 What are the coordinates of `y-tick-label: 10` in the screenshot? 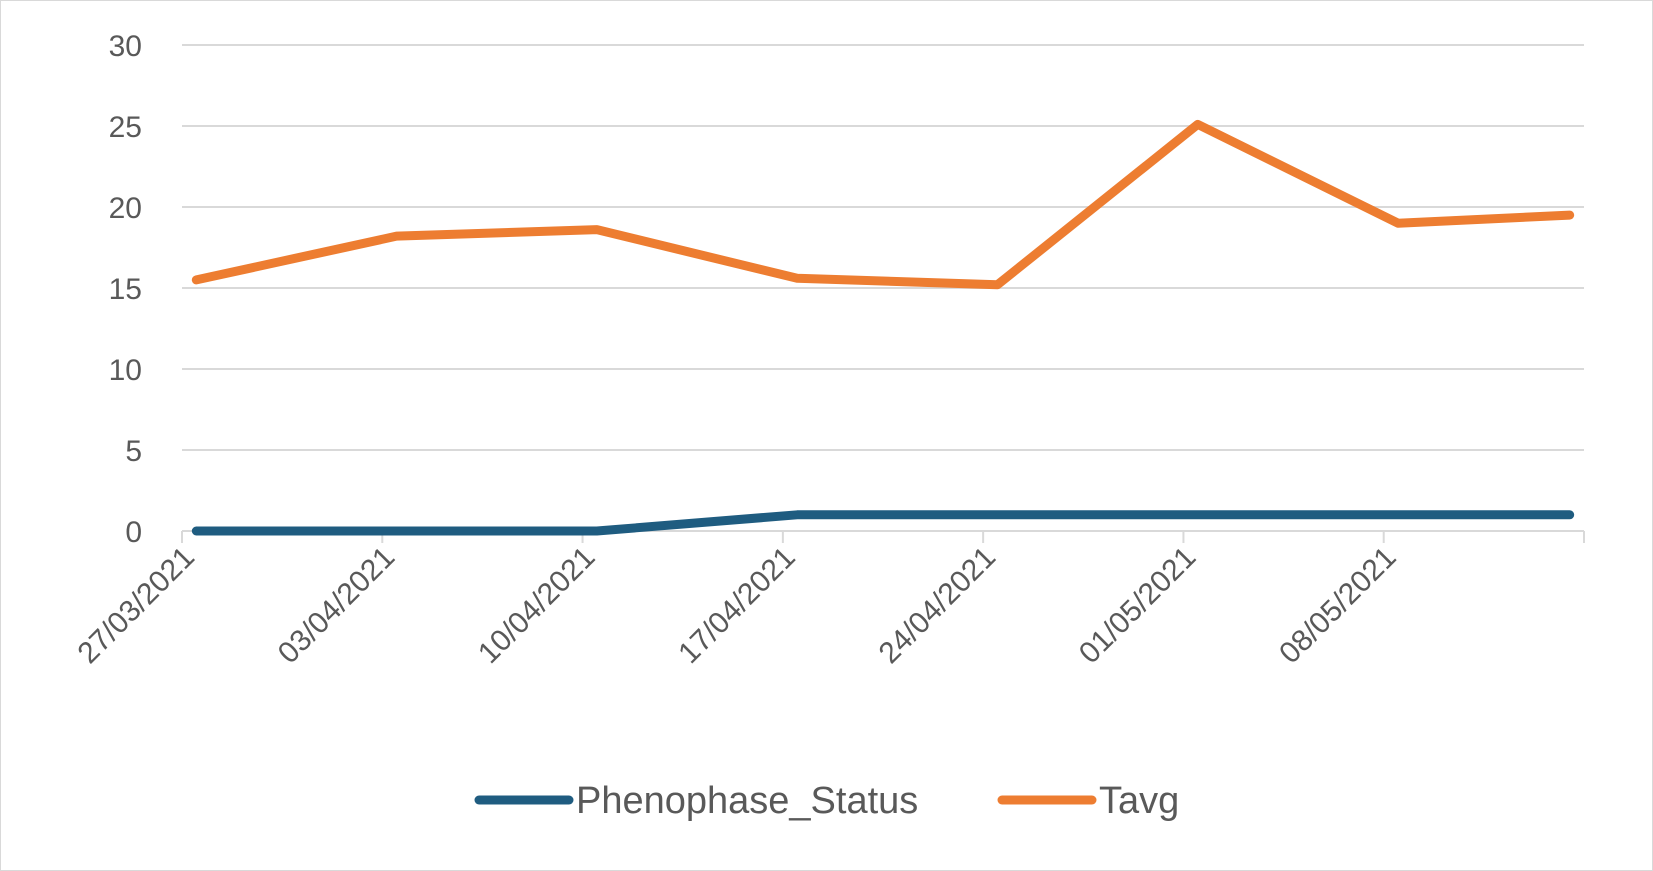 It's located at (125, 370).